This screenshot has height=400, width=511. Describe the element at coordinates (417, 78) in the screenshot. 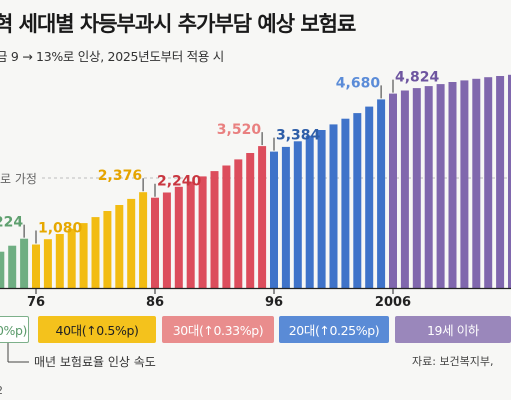

I see `data-label: 4,824` at that location.